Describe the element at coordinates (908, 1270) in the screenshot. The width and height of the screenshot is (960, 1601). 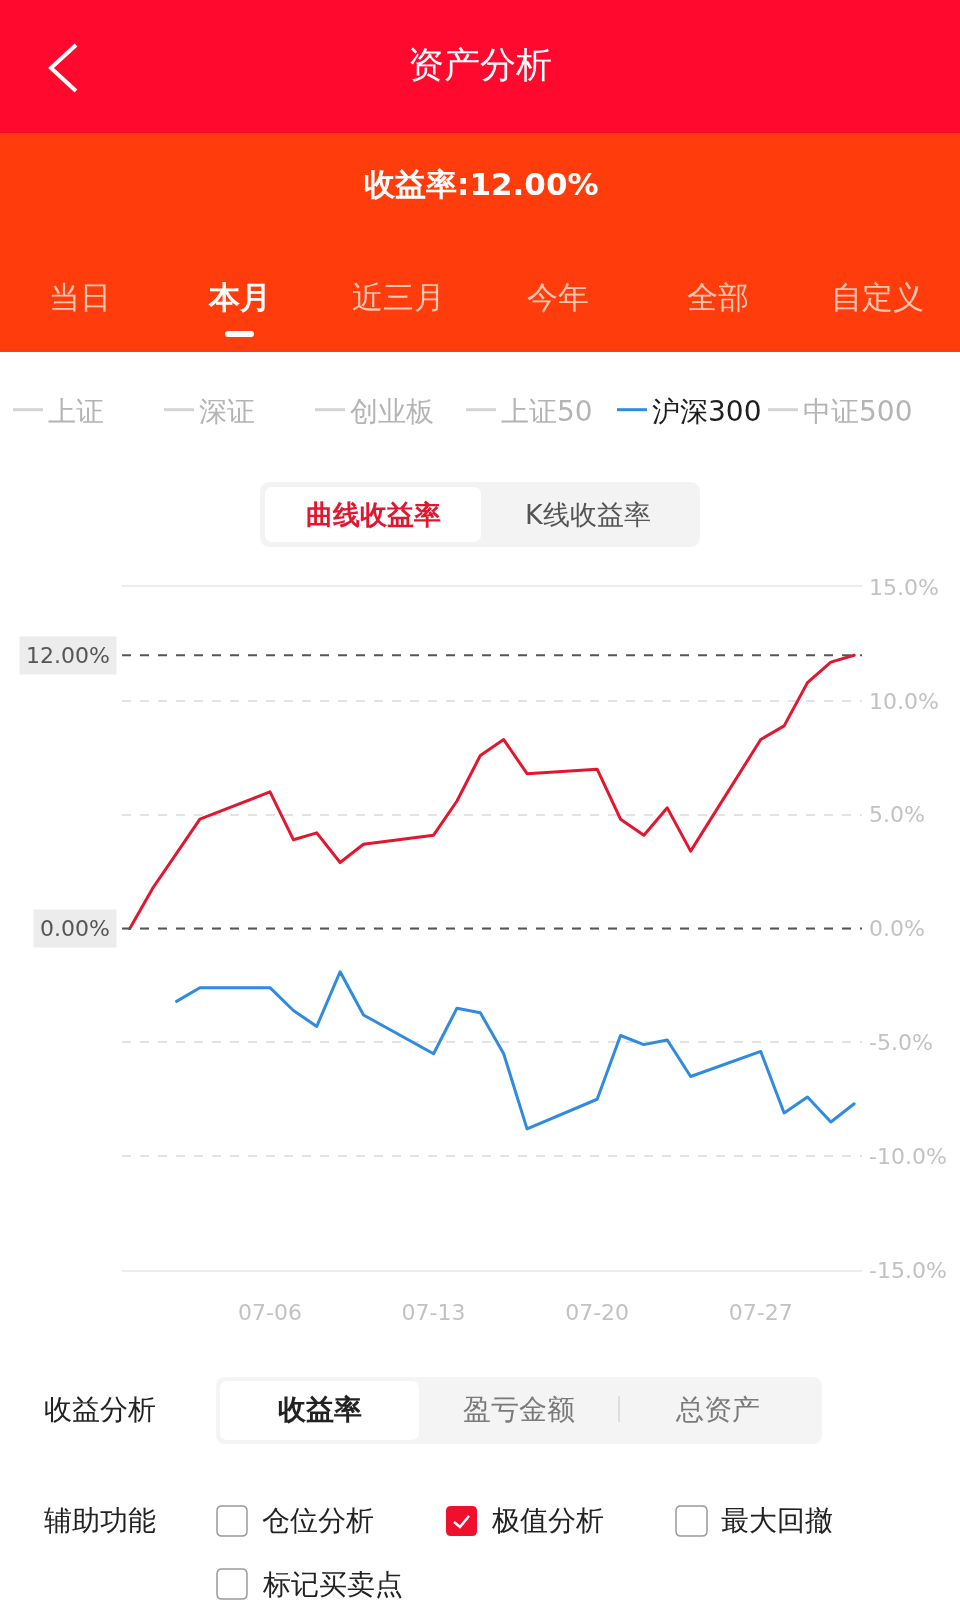
I see `y-tick-label: -15.0%` at that location.